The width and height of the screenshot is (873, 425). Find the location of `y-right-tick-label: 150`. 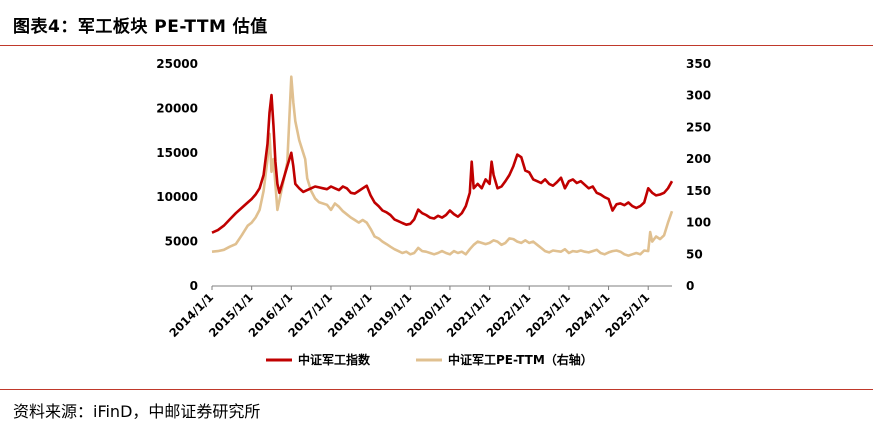

y-right-tick-label: 150 is located at coordinates (698, 191).